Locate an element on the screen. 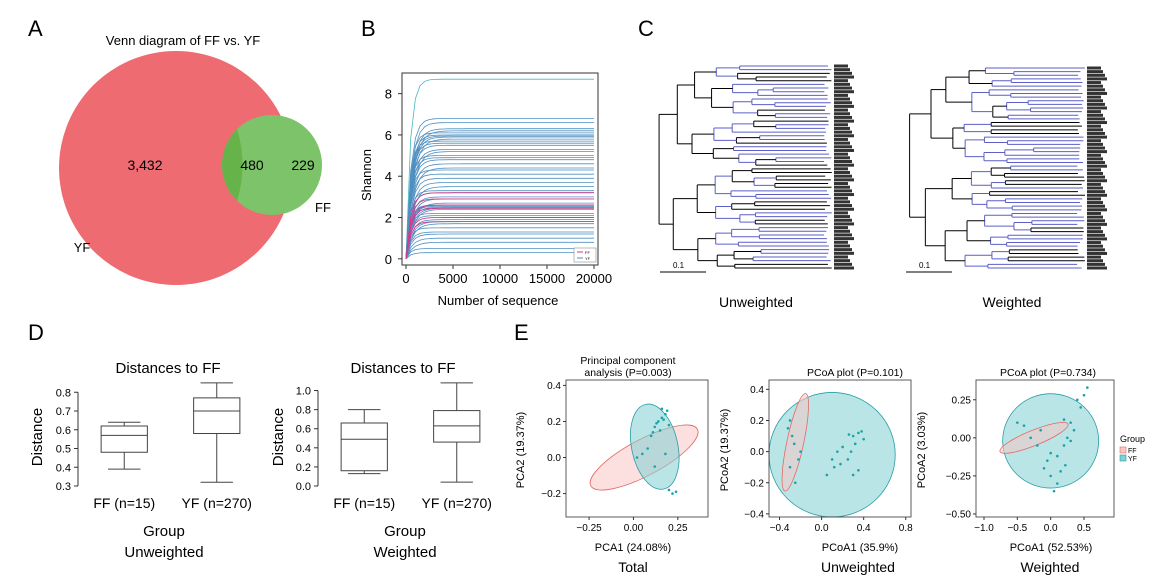  venn-set-ff is located at coordinates (272, 165).